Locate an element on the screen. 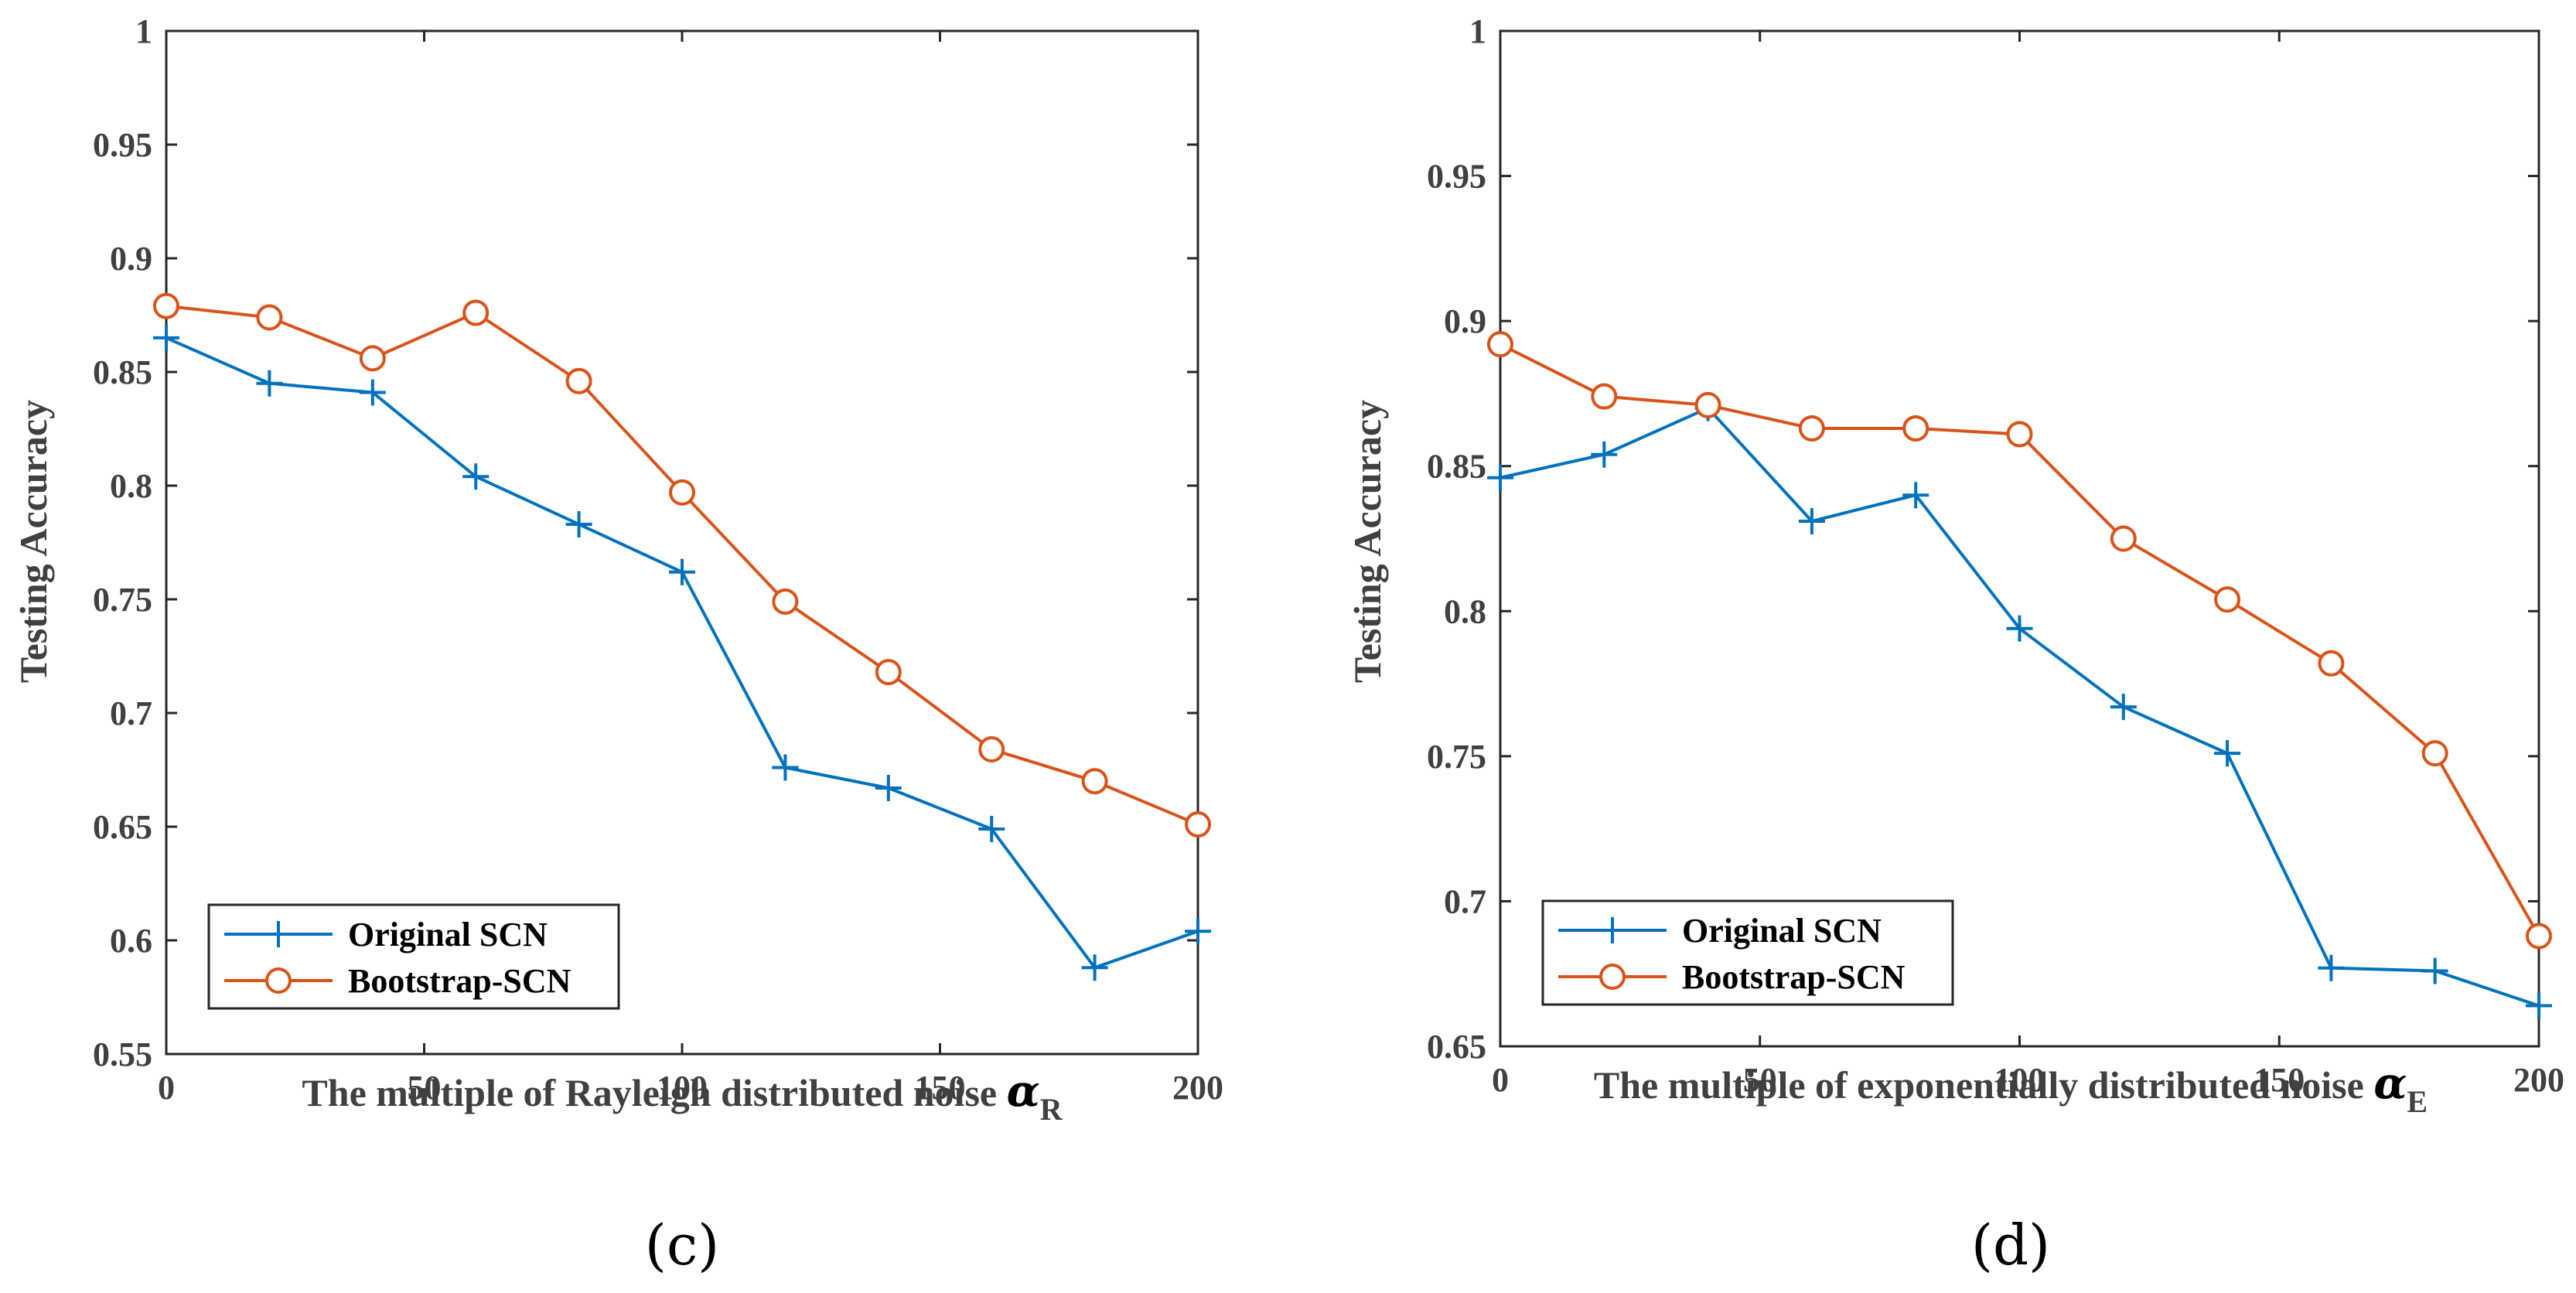  panel-label: (c) is located at coordinates (682, 1245).